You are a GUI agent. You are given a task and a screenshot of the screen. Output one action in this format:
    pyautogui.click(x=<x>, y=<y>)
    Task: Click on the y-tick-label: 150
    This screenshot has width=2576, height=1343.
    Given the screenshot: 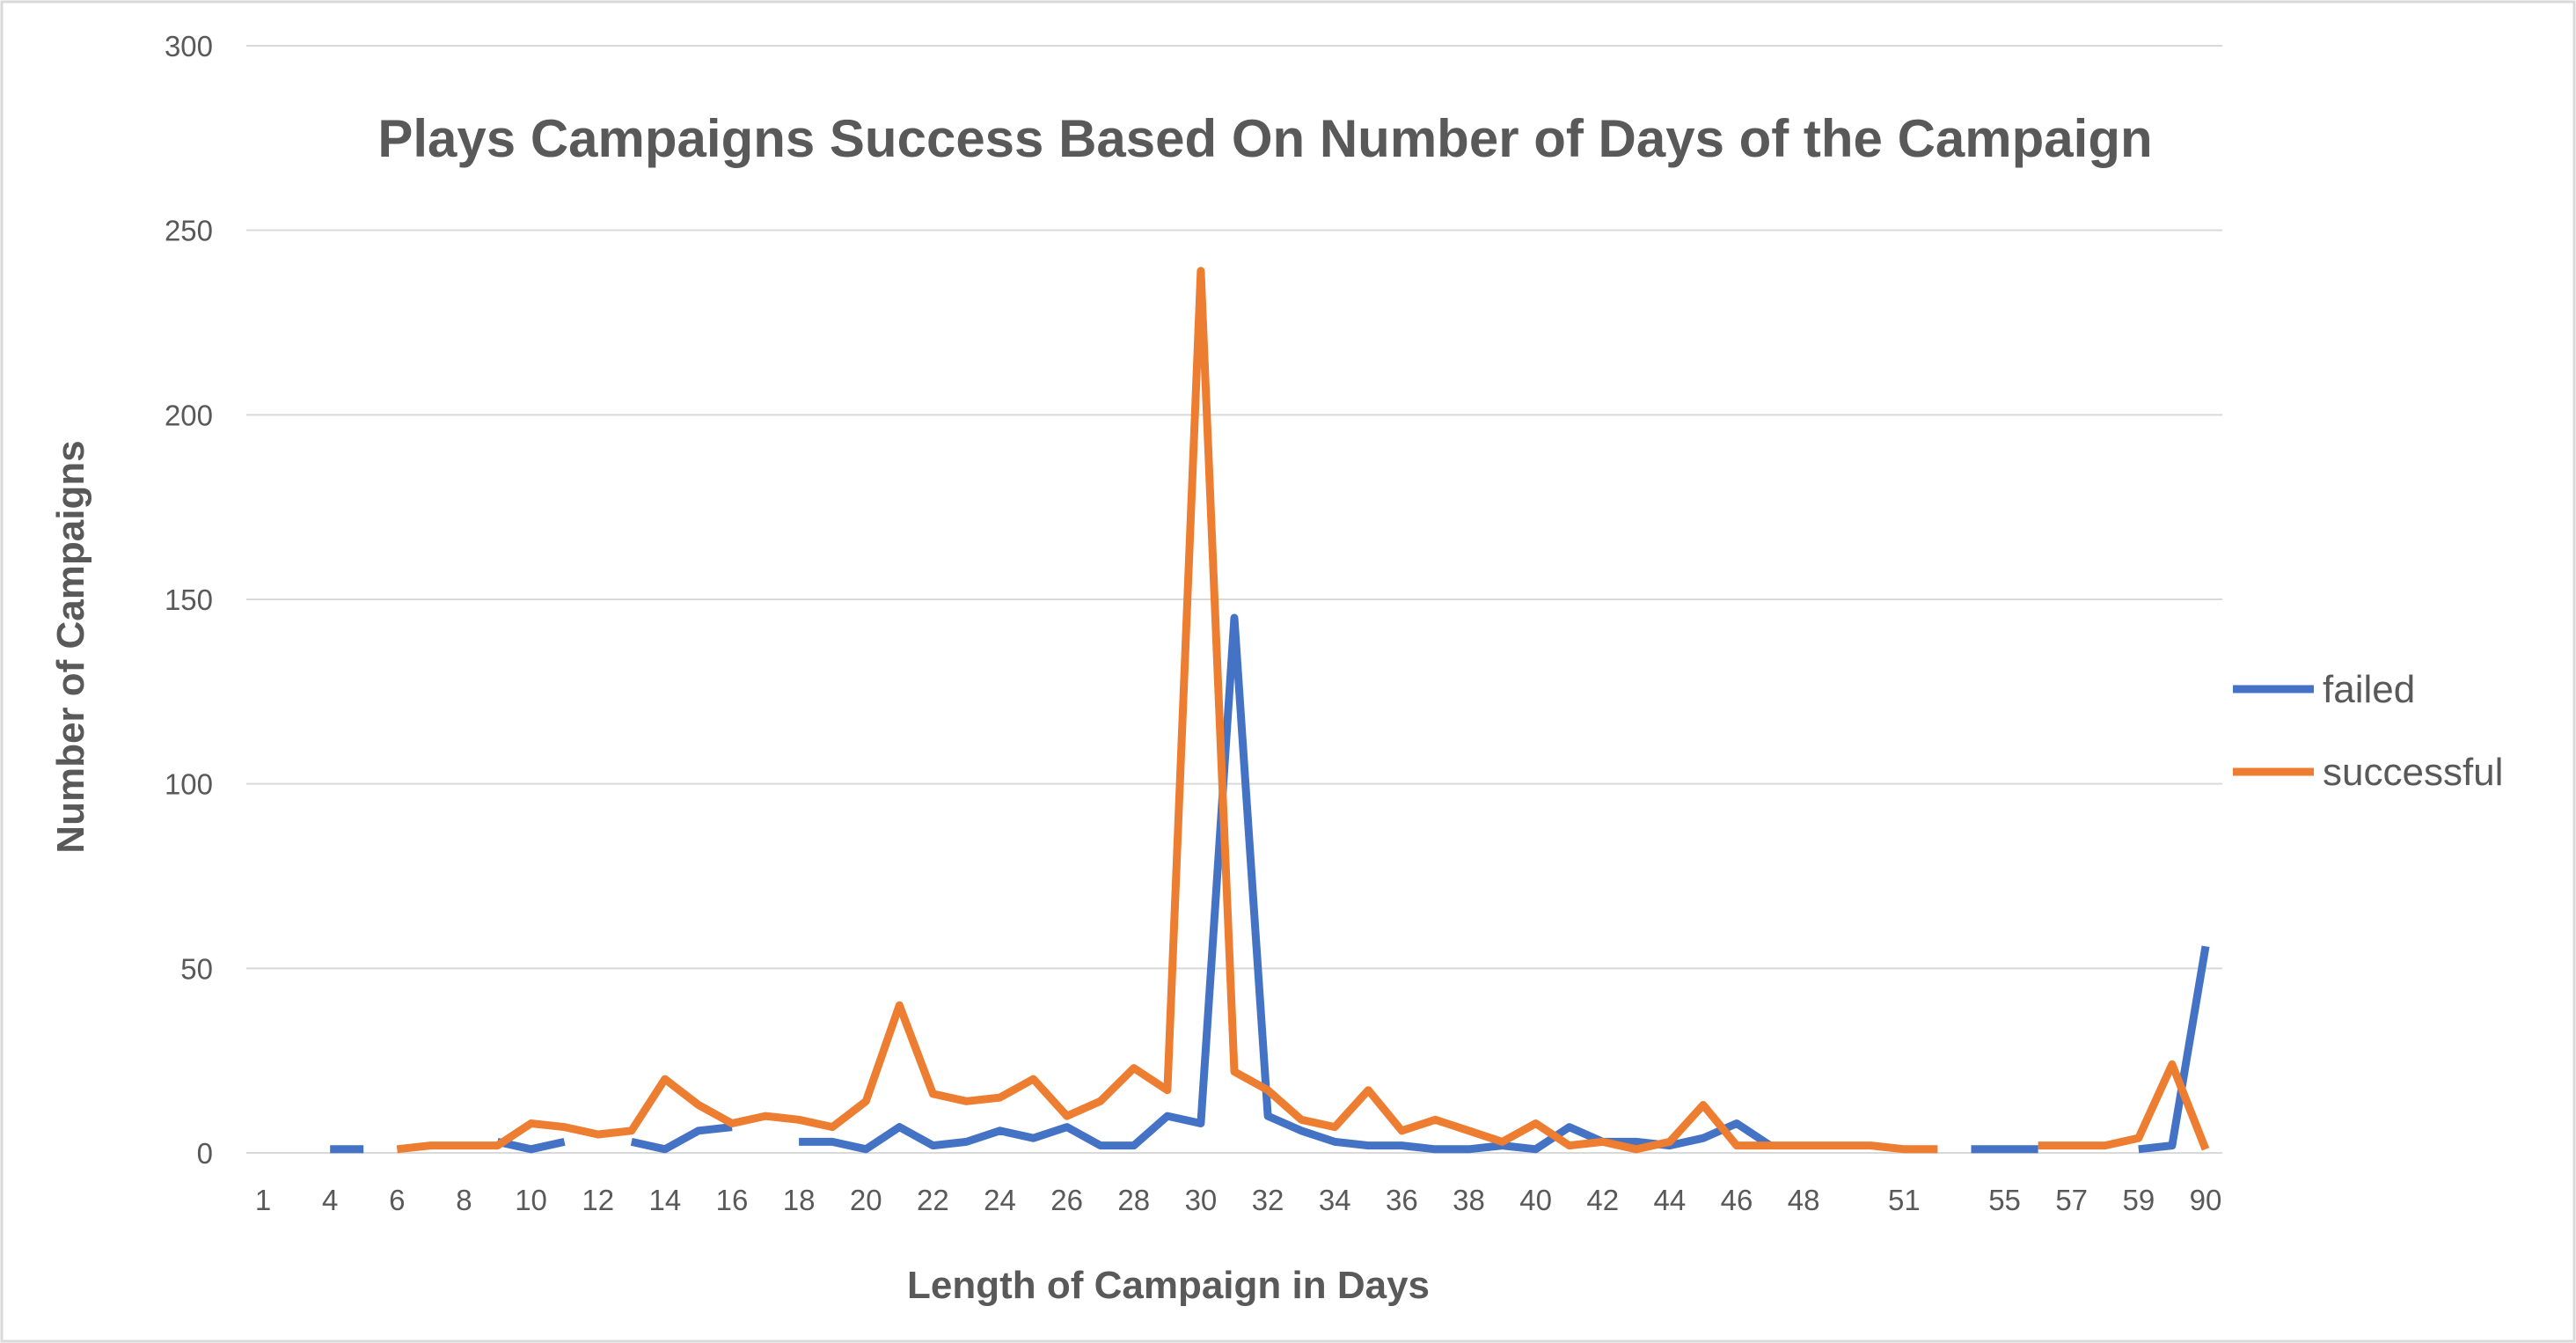 What is the action you would take?
    pyautogui.click(x=189, y=600)
    